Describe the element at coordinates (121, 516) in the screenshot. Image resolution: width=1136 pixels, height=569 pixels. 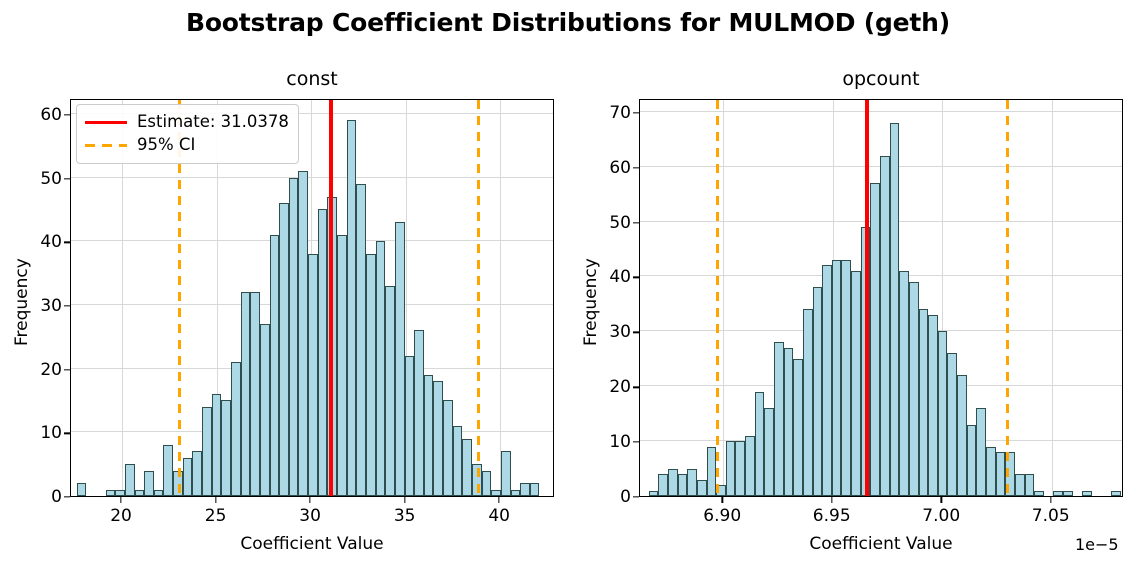
I see `x-tick-label: 20` at that location.